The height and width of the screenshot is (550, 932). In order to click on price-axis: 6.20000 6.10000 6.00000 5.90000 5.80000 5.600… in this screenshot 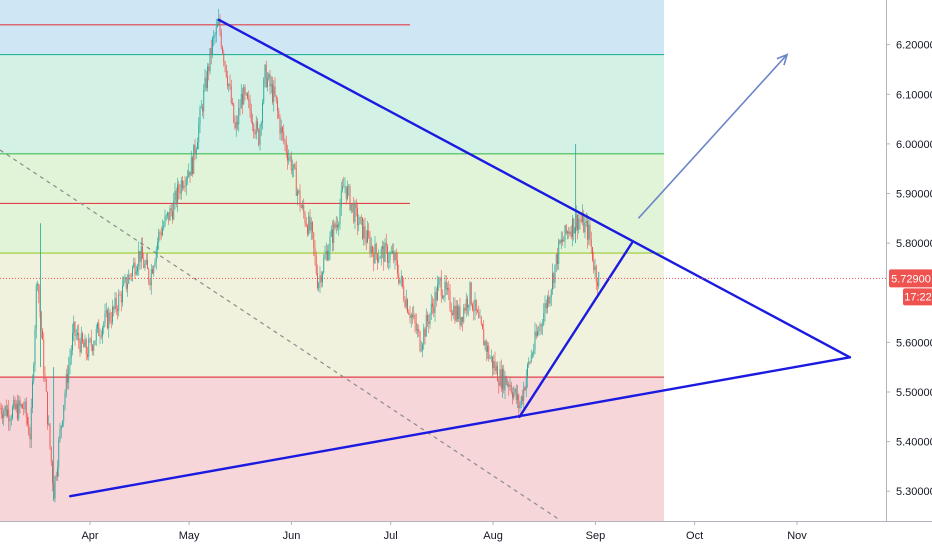, I will do `click(909, 260)`.